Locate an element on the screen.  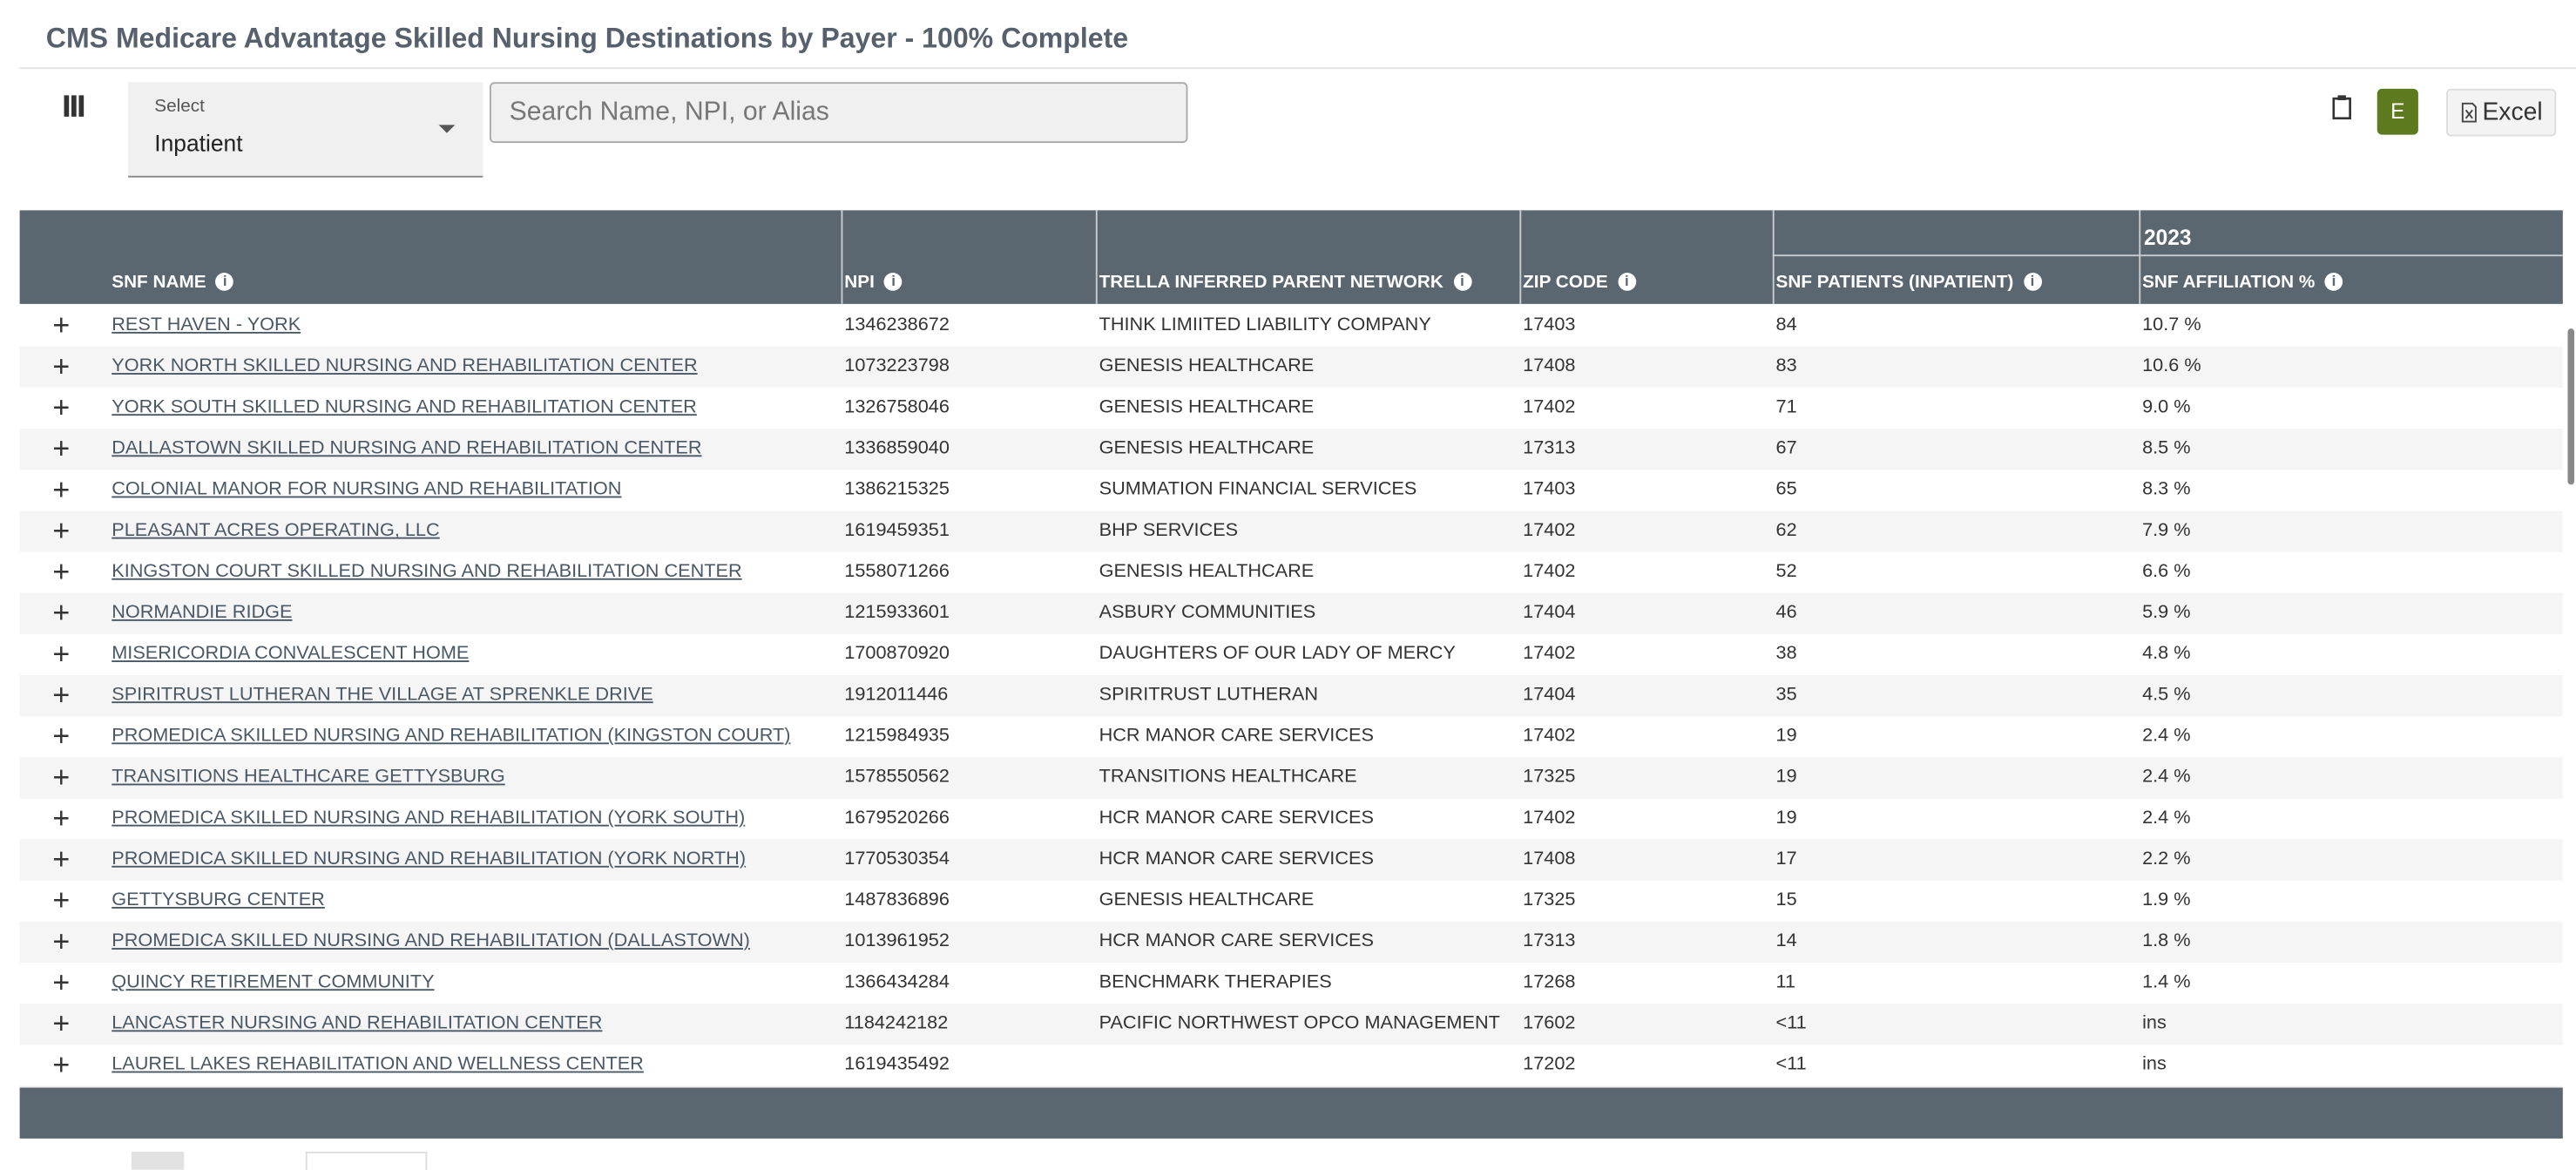
column-header-text: SNF AFFILIATION % is located at coordinates (2229, 283).